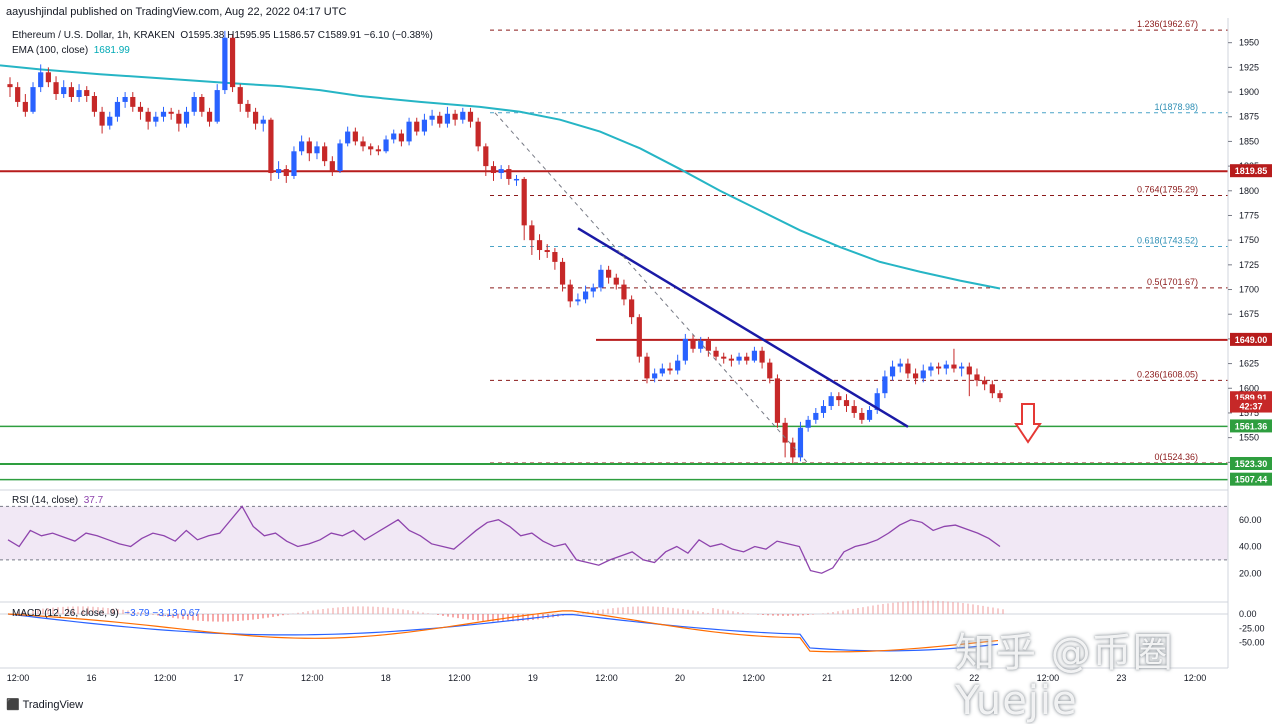 The height and width of the screenshot is (724, 1280). I want to click on macd-values: −3.79 −3.13 0.67, so click(162, 613).